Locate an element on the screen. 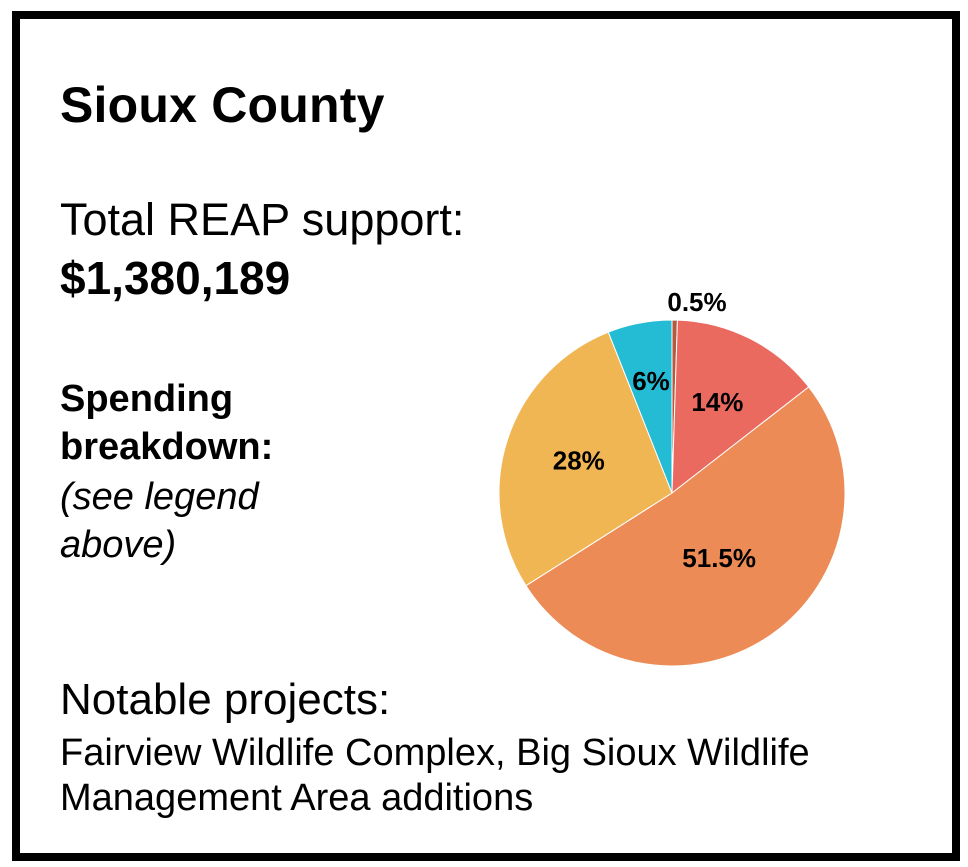 The image size is (968, 867). total-support-amount: $1,380,189 is located at coordinates (175, 278).